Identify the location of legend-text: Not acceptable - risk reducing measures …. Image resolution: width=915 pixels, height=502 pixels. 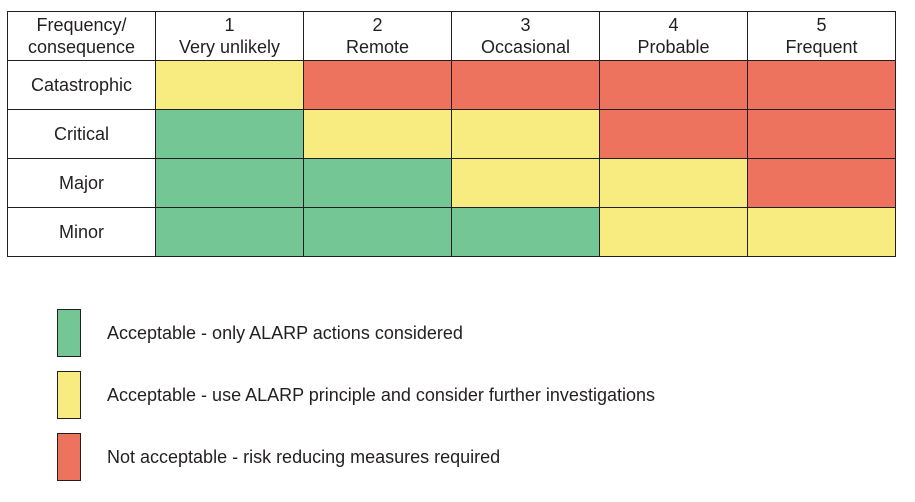
(304, 457).